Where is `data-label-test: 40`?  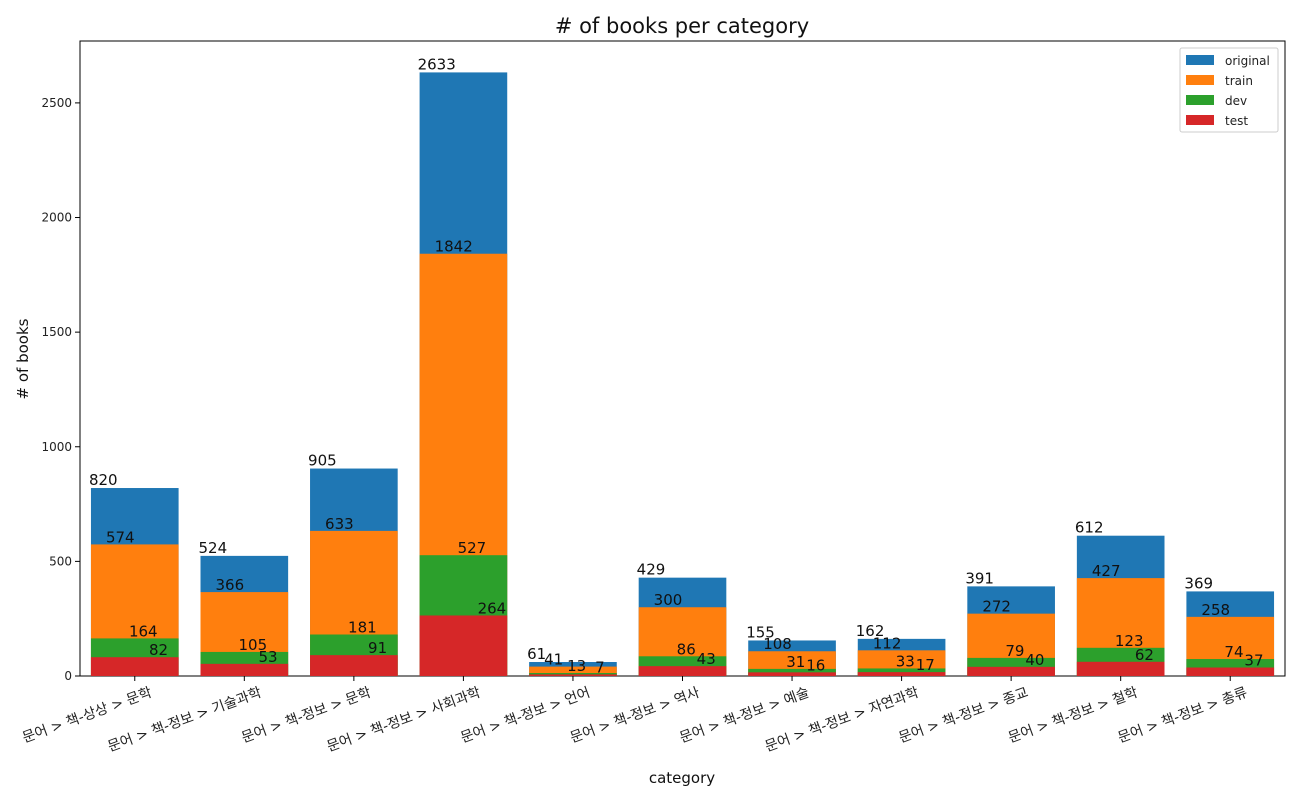 data-label-test: 40 is located at coordinates (1034, 660).